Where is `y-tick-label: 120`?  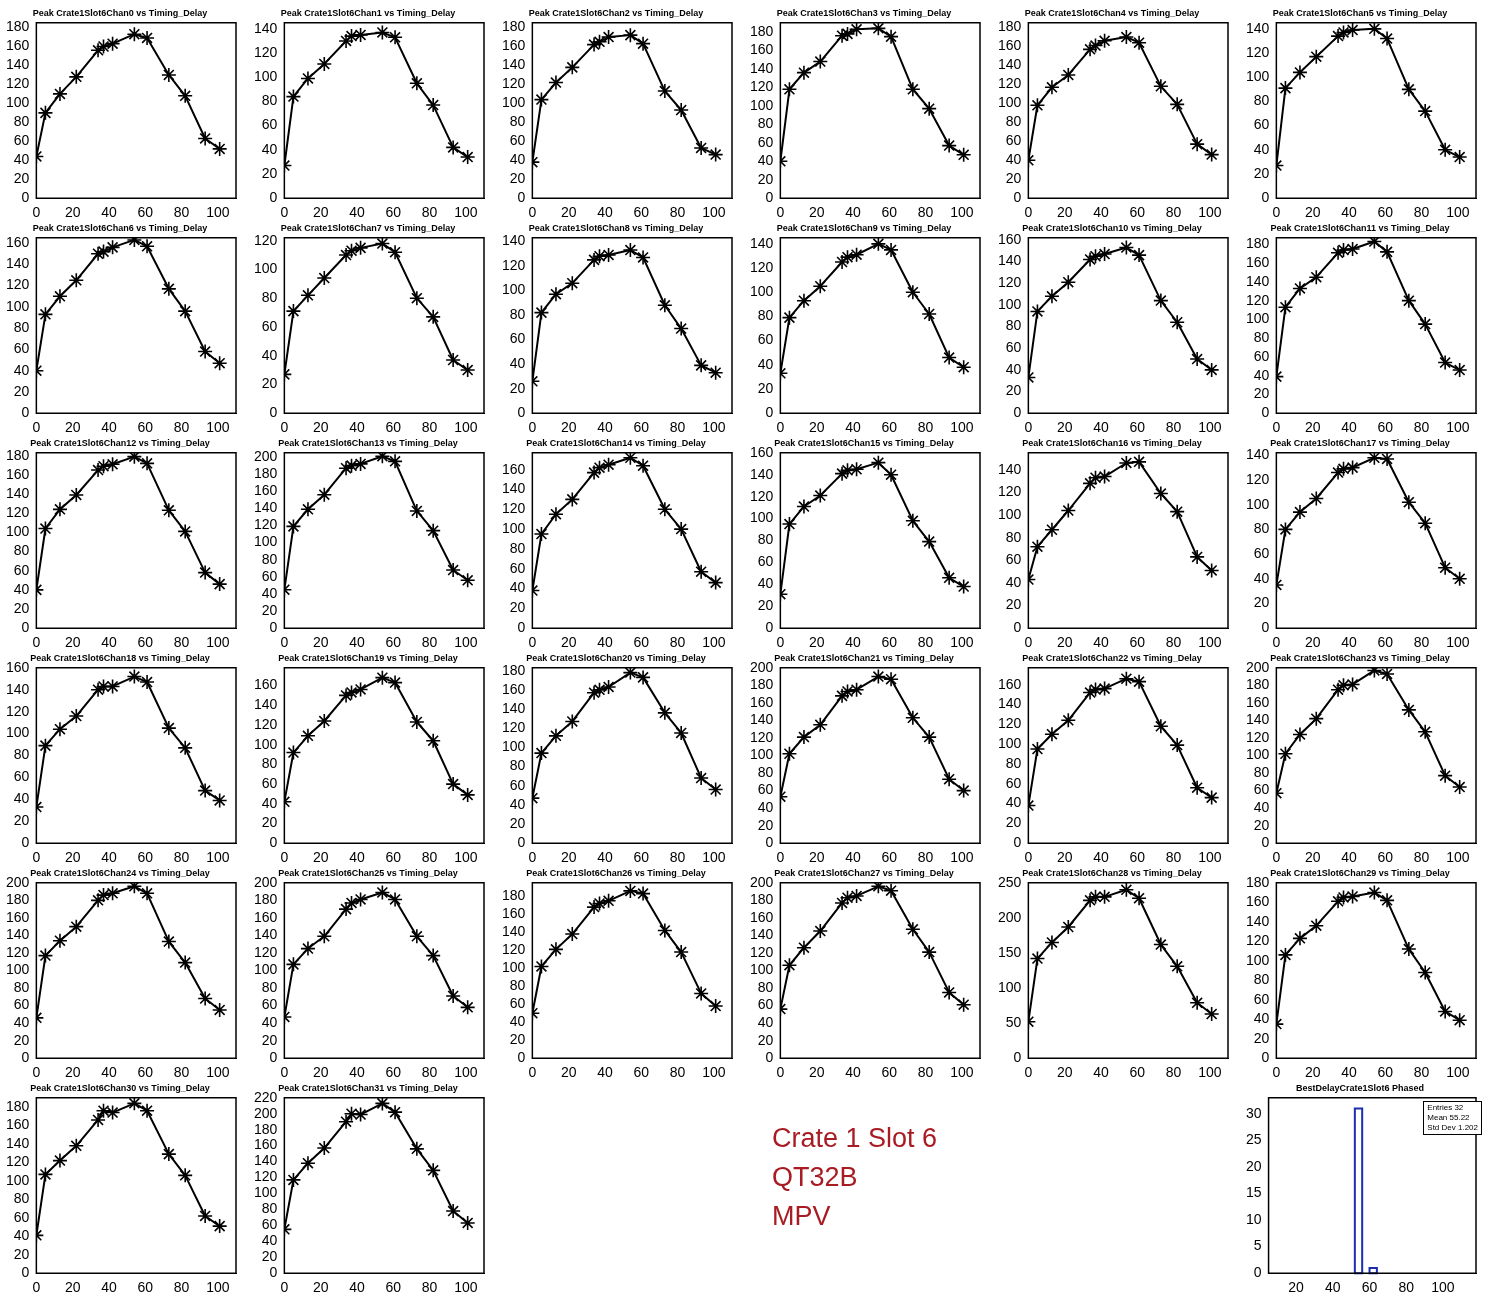 y-tick-label: 120 is located at coordinates (514, 508).